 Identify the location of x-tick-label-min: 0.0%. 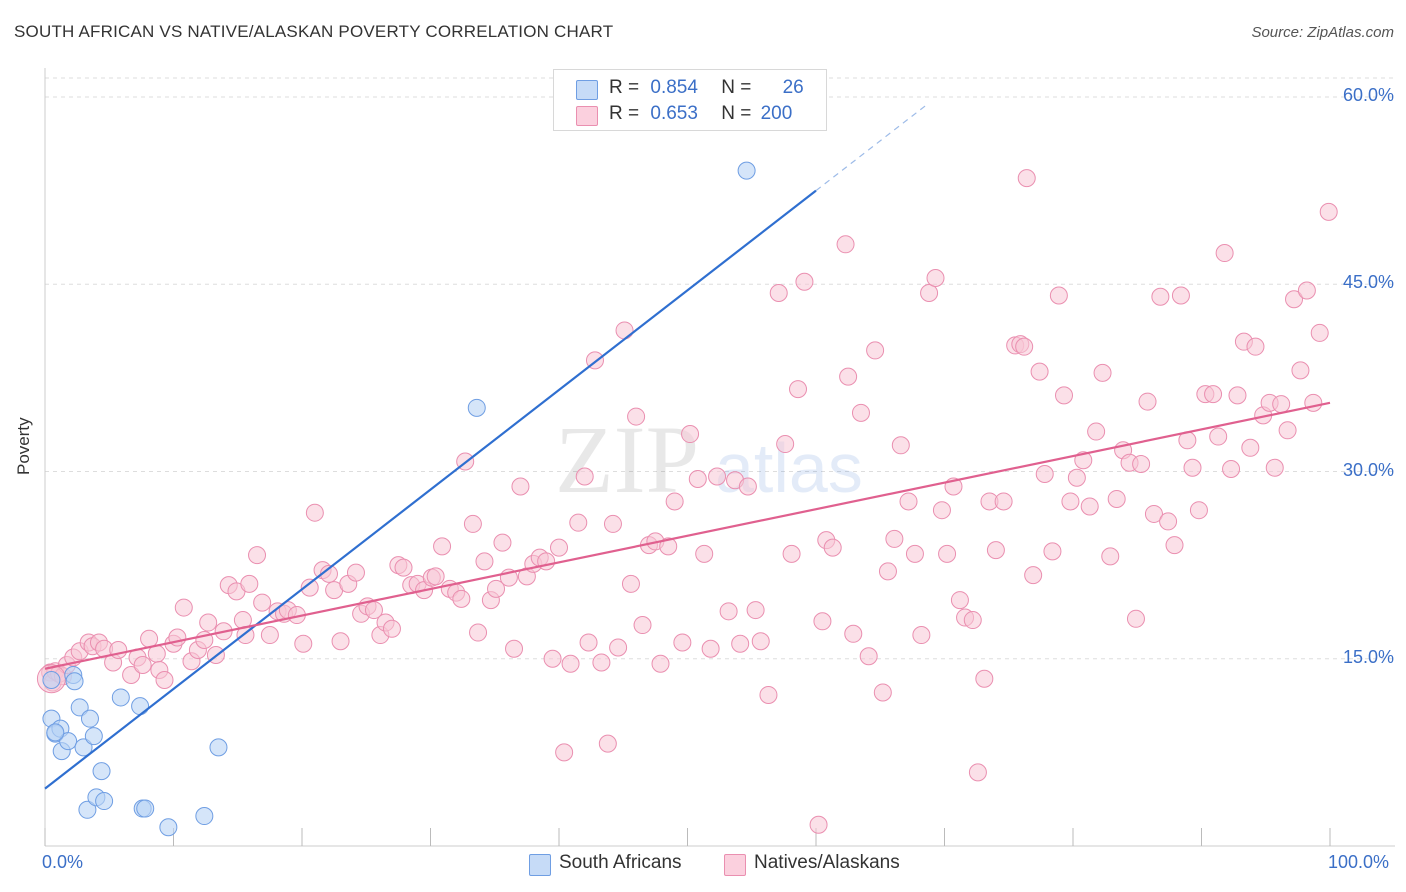
(63, 862).